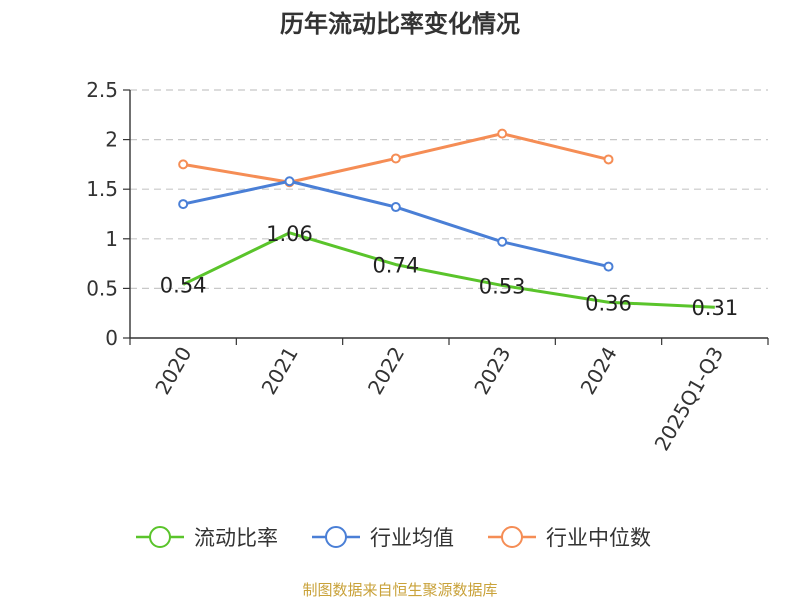  I want to click on y-tick-label: 0.5, so click(102, 288).